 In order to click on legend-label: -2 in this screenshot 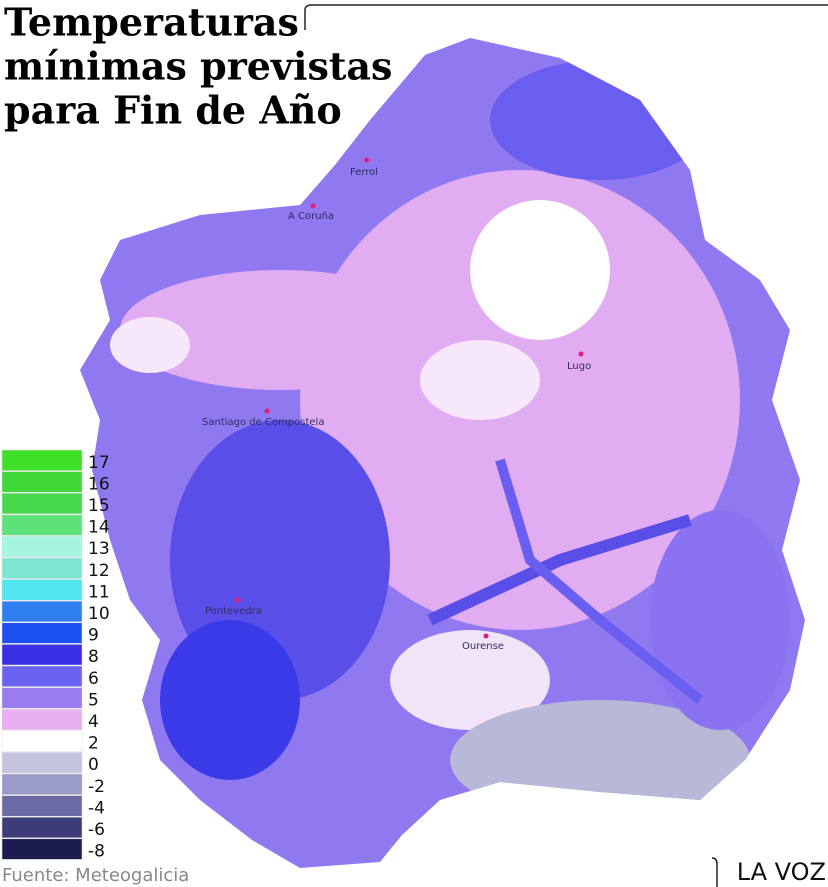, I will do `click(96, 787)`.